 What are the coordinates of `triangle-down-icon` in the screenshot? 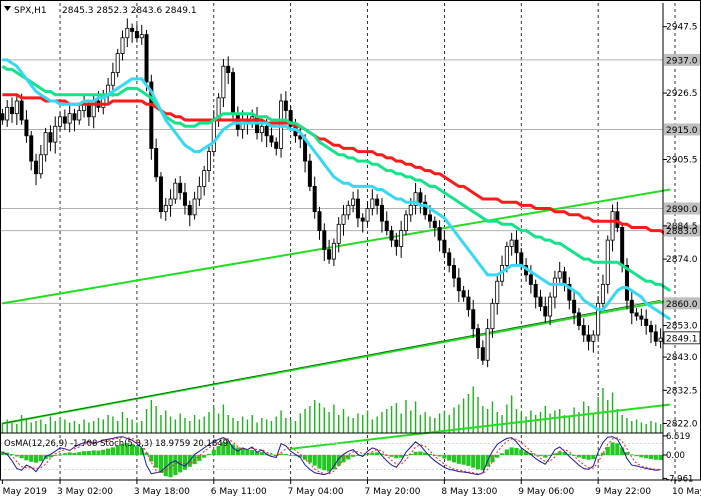 It's located at (7, 8).